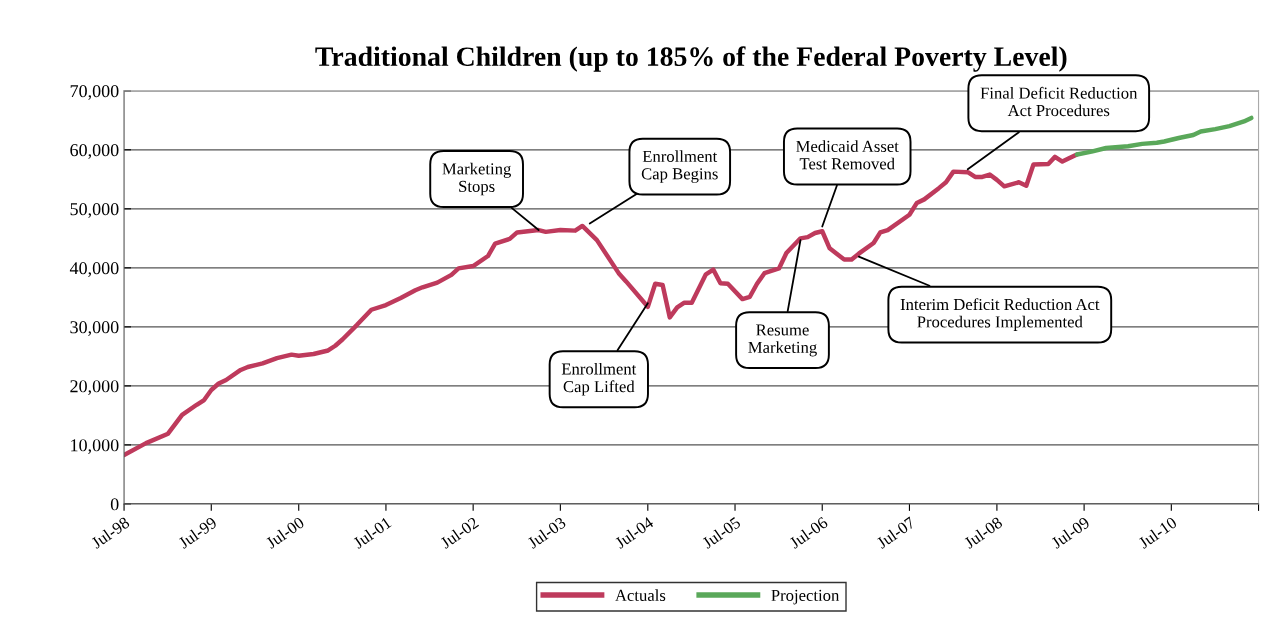  What do you see at coordinates (94, 92) in the screenshot?
I see `y-tick-label: 70,000` at bounding box center [94, 92].